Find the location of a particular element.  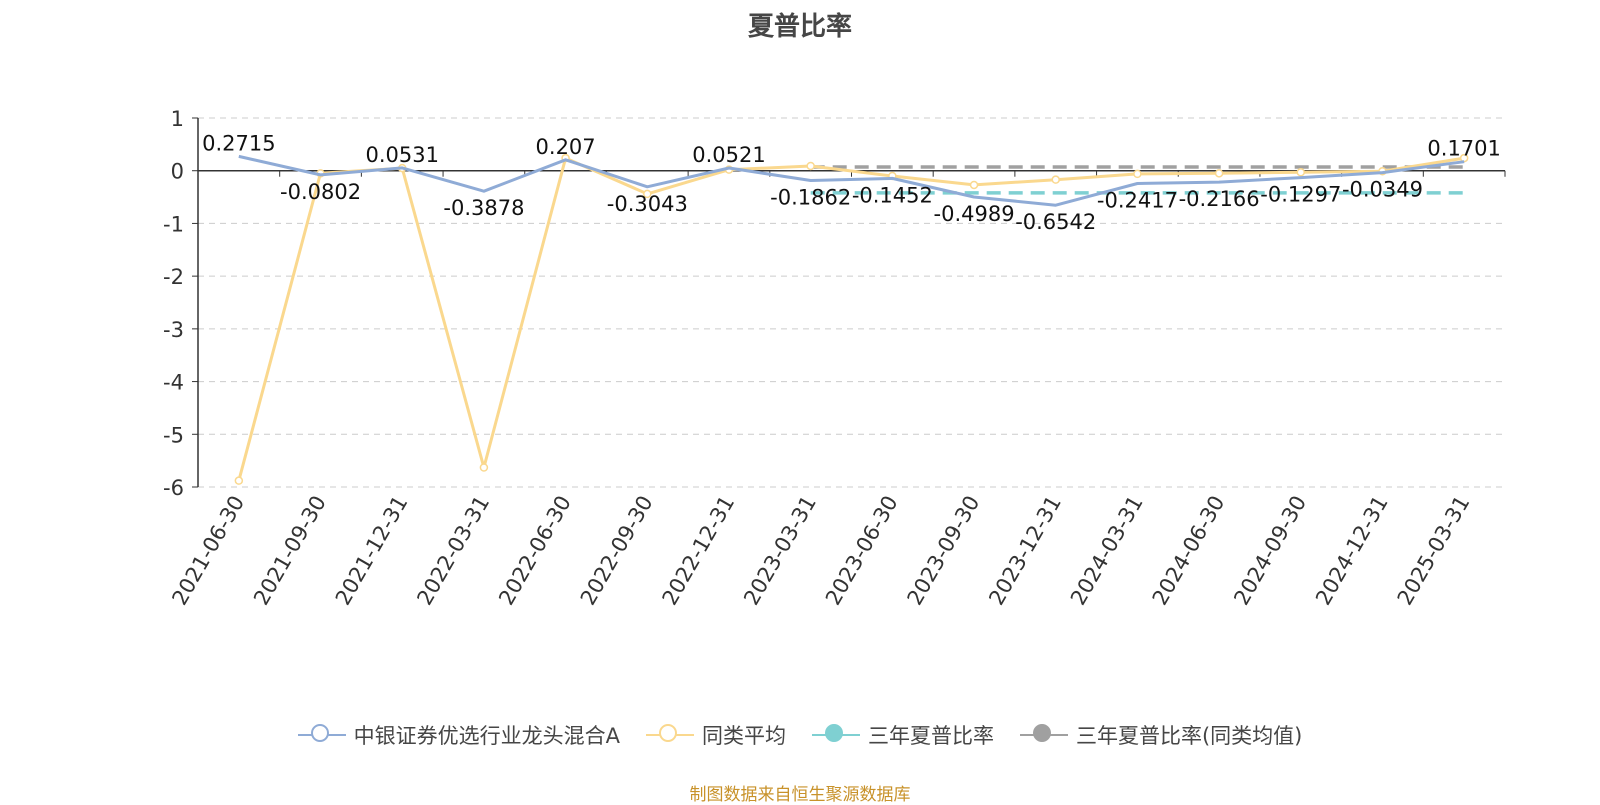

legend-item-three-year: 三年夏普比率 is located at coordinates (902, 735).